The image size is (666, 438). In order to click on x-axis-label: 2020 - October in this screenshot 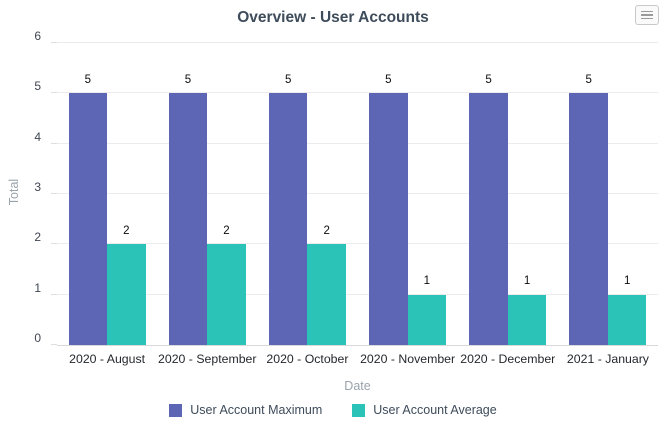, I will do `click(307, 359)`.